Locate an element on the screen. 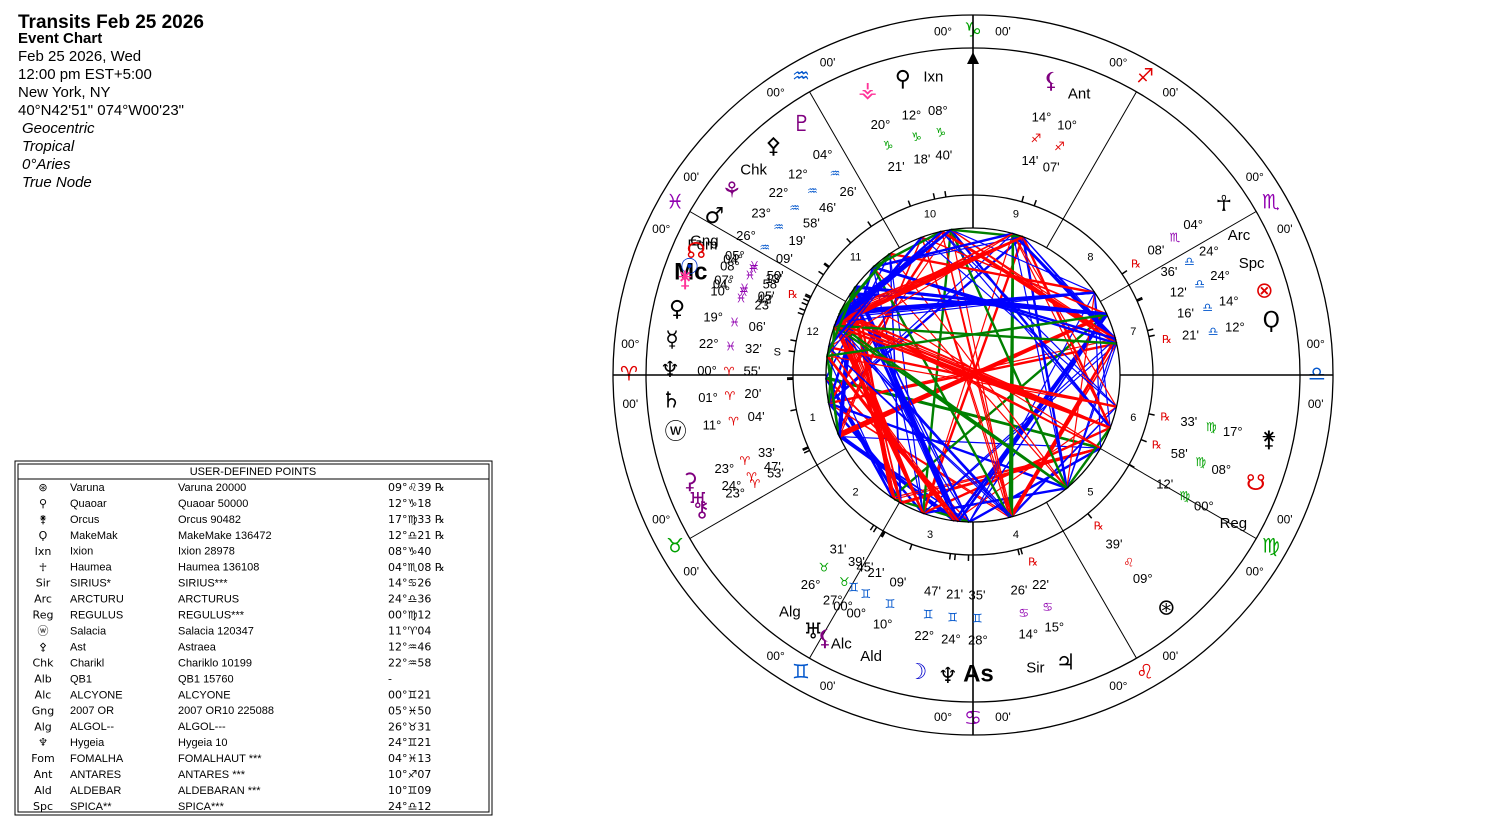  point-position: 12°♒46 is located at coordinates (409, 647).